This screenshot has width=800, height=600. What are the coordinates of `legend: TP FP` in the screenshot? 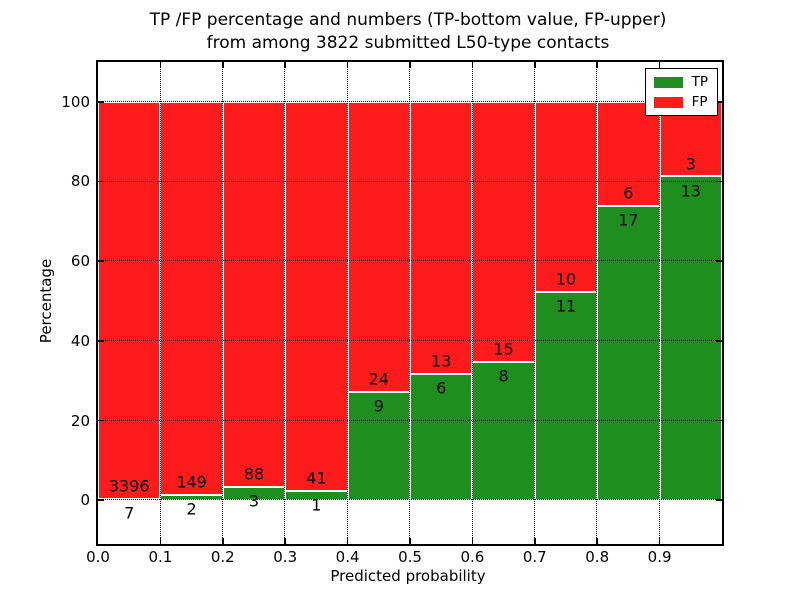 It's located at (681, 92).